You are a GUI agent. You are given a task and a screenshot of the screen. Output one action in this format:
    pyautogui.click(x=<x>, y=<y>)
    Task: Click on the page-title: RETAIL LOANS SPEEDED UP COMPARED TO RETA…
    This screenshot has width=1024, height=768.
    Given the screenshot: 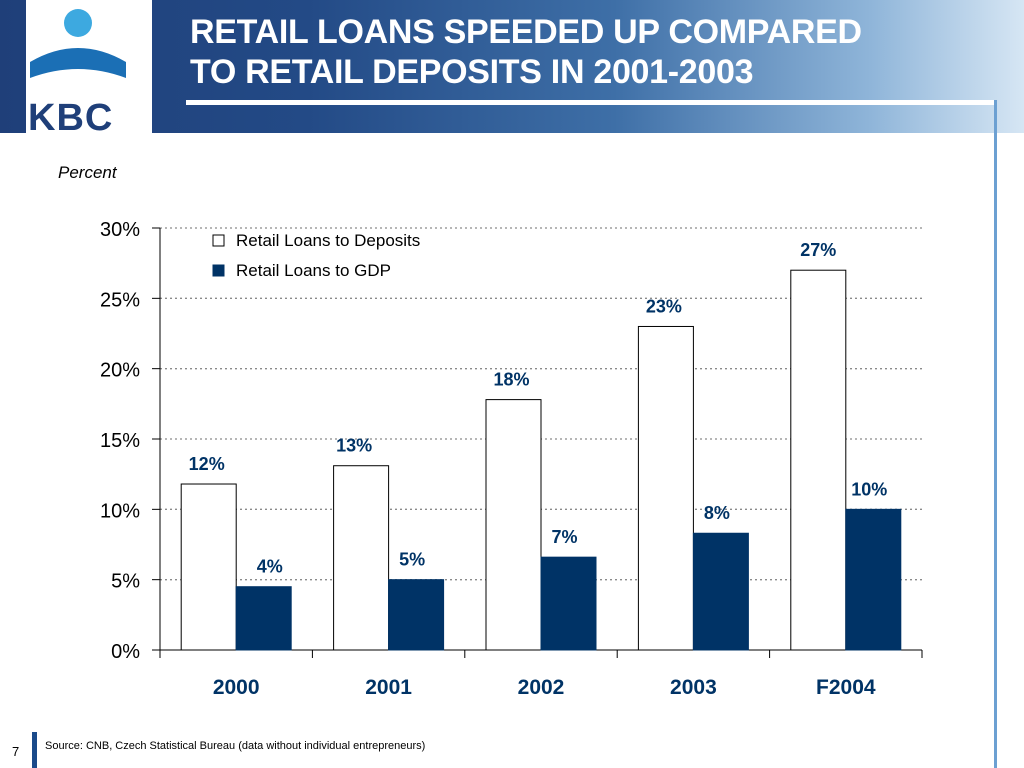 What is the action you would take?
    pyautogui.click(x=590, y=52)
    